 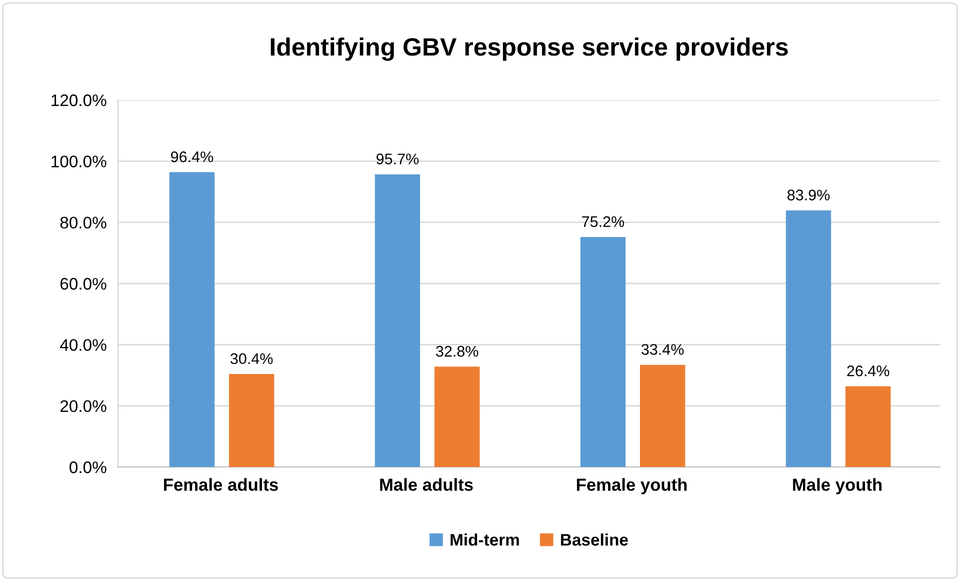 What do you see at coordinates (663, 349) in the screenshot?
I see `data-label: 33.4%` at bounding box center [663, 349].